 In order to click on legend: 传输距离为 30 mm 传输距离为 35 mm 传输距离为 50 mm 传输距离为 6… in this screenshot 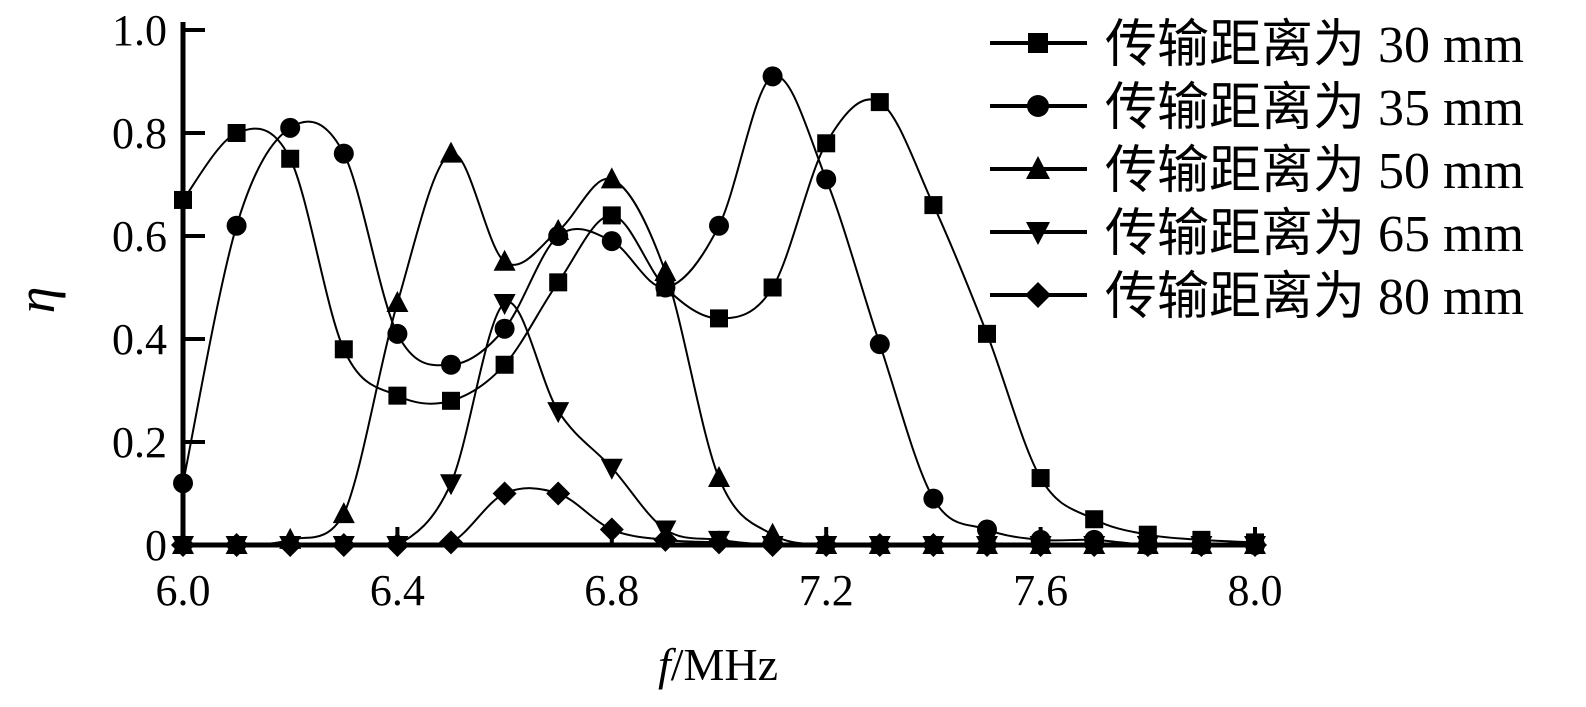, I will do `click(1257, 171)`.